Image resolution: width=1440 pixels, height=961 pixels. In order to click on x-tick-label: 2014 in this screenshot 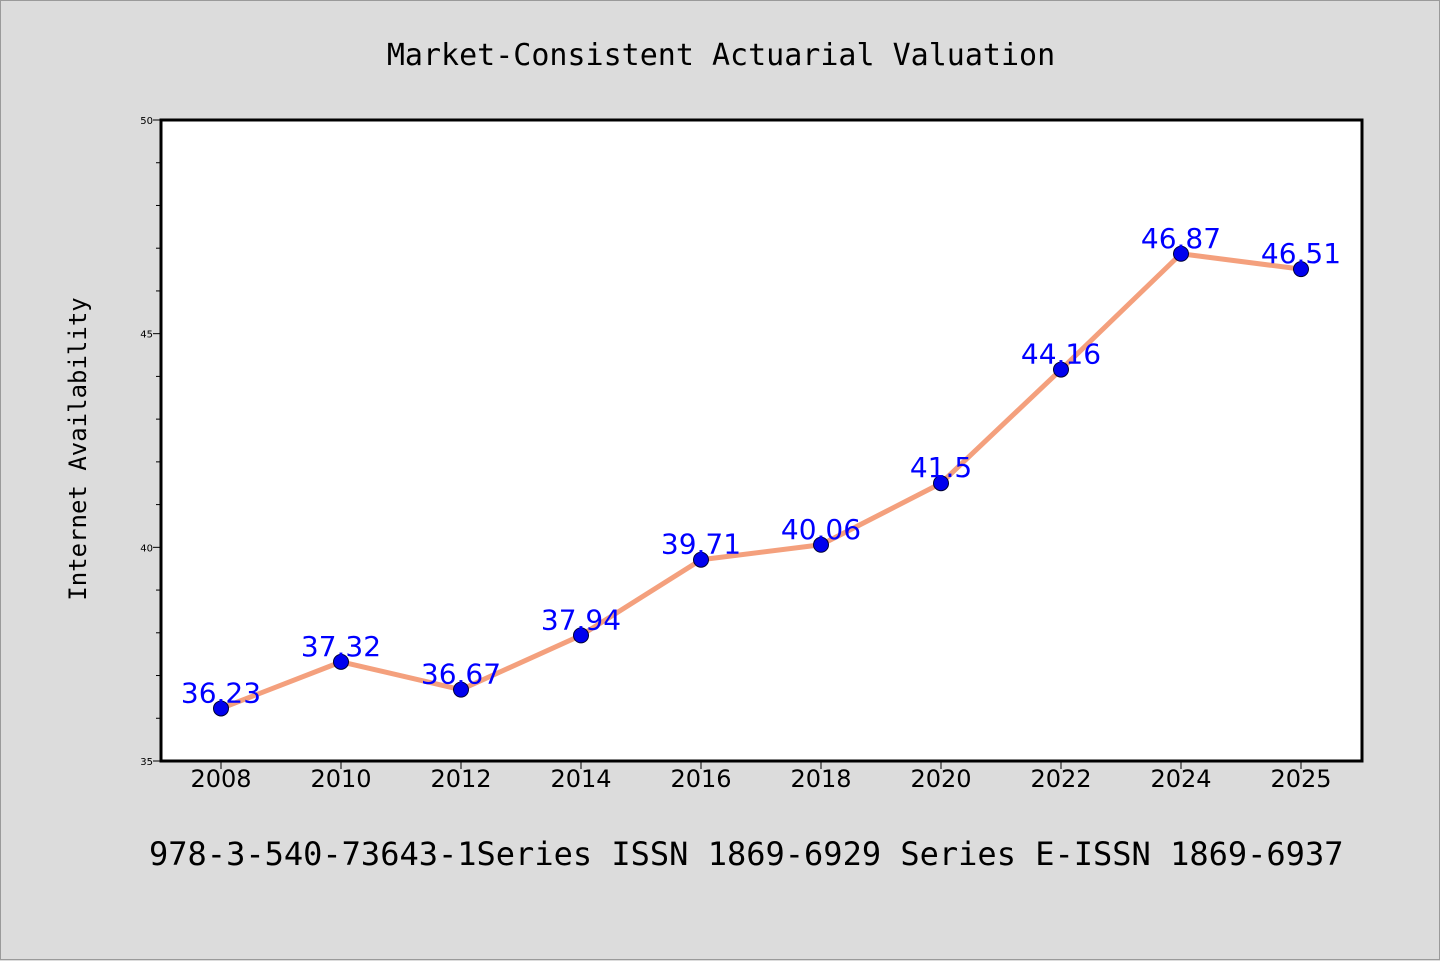, I will do `click(580, 779)`.